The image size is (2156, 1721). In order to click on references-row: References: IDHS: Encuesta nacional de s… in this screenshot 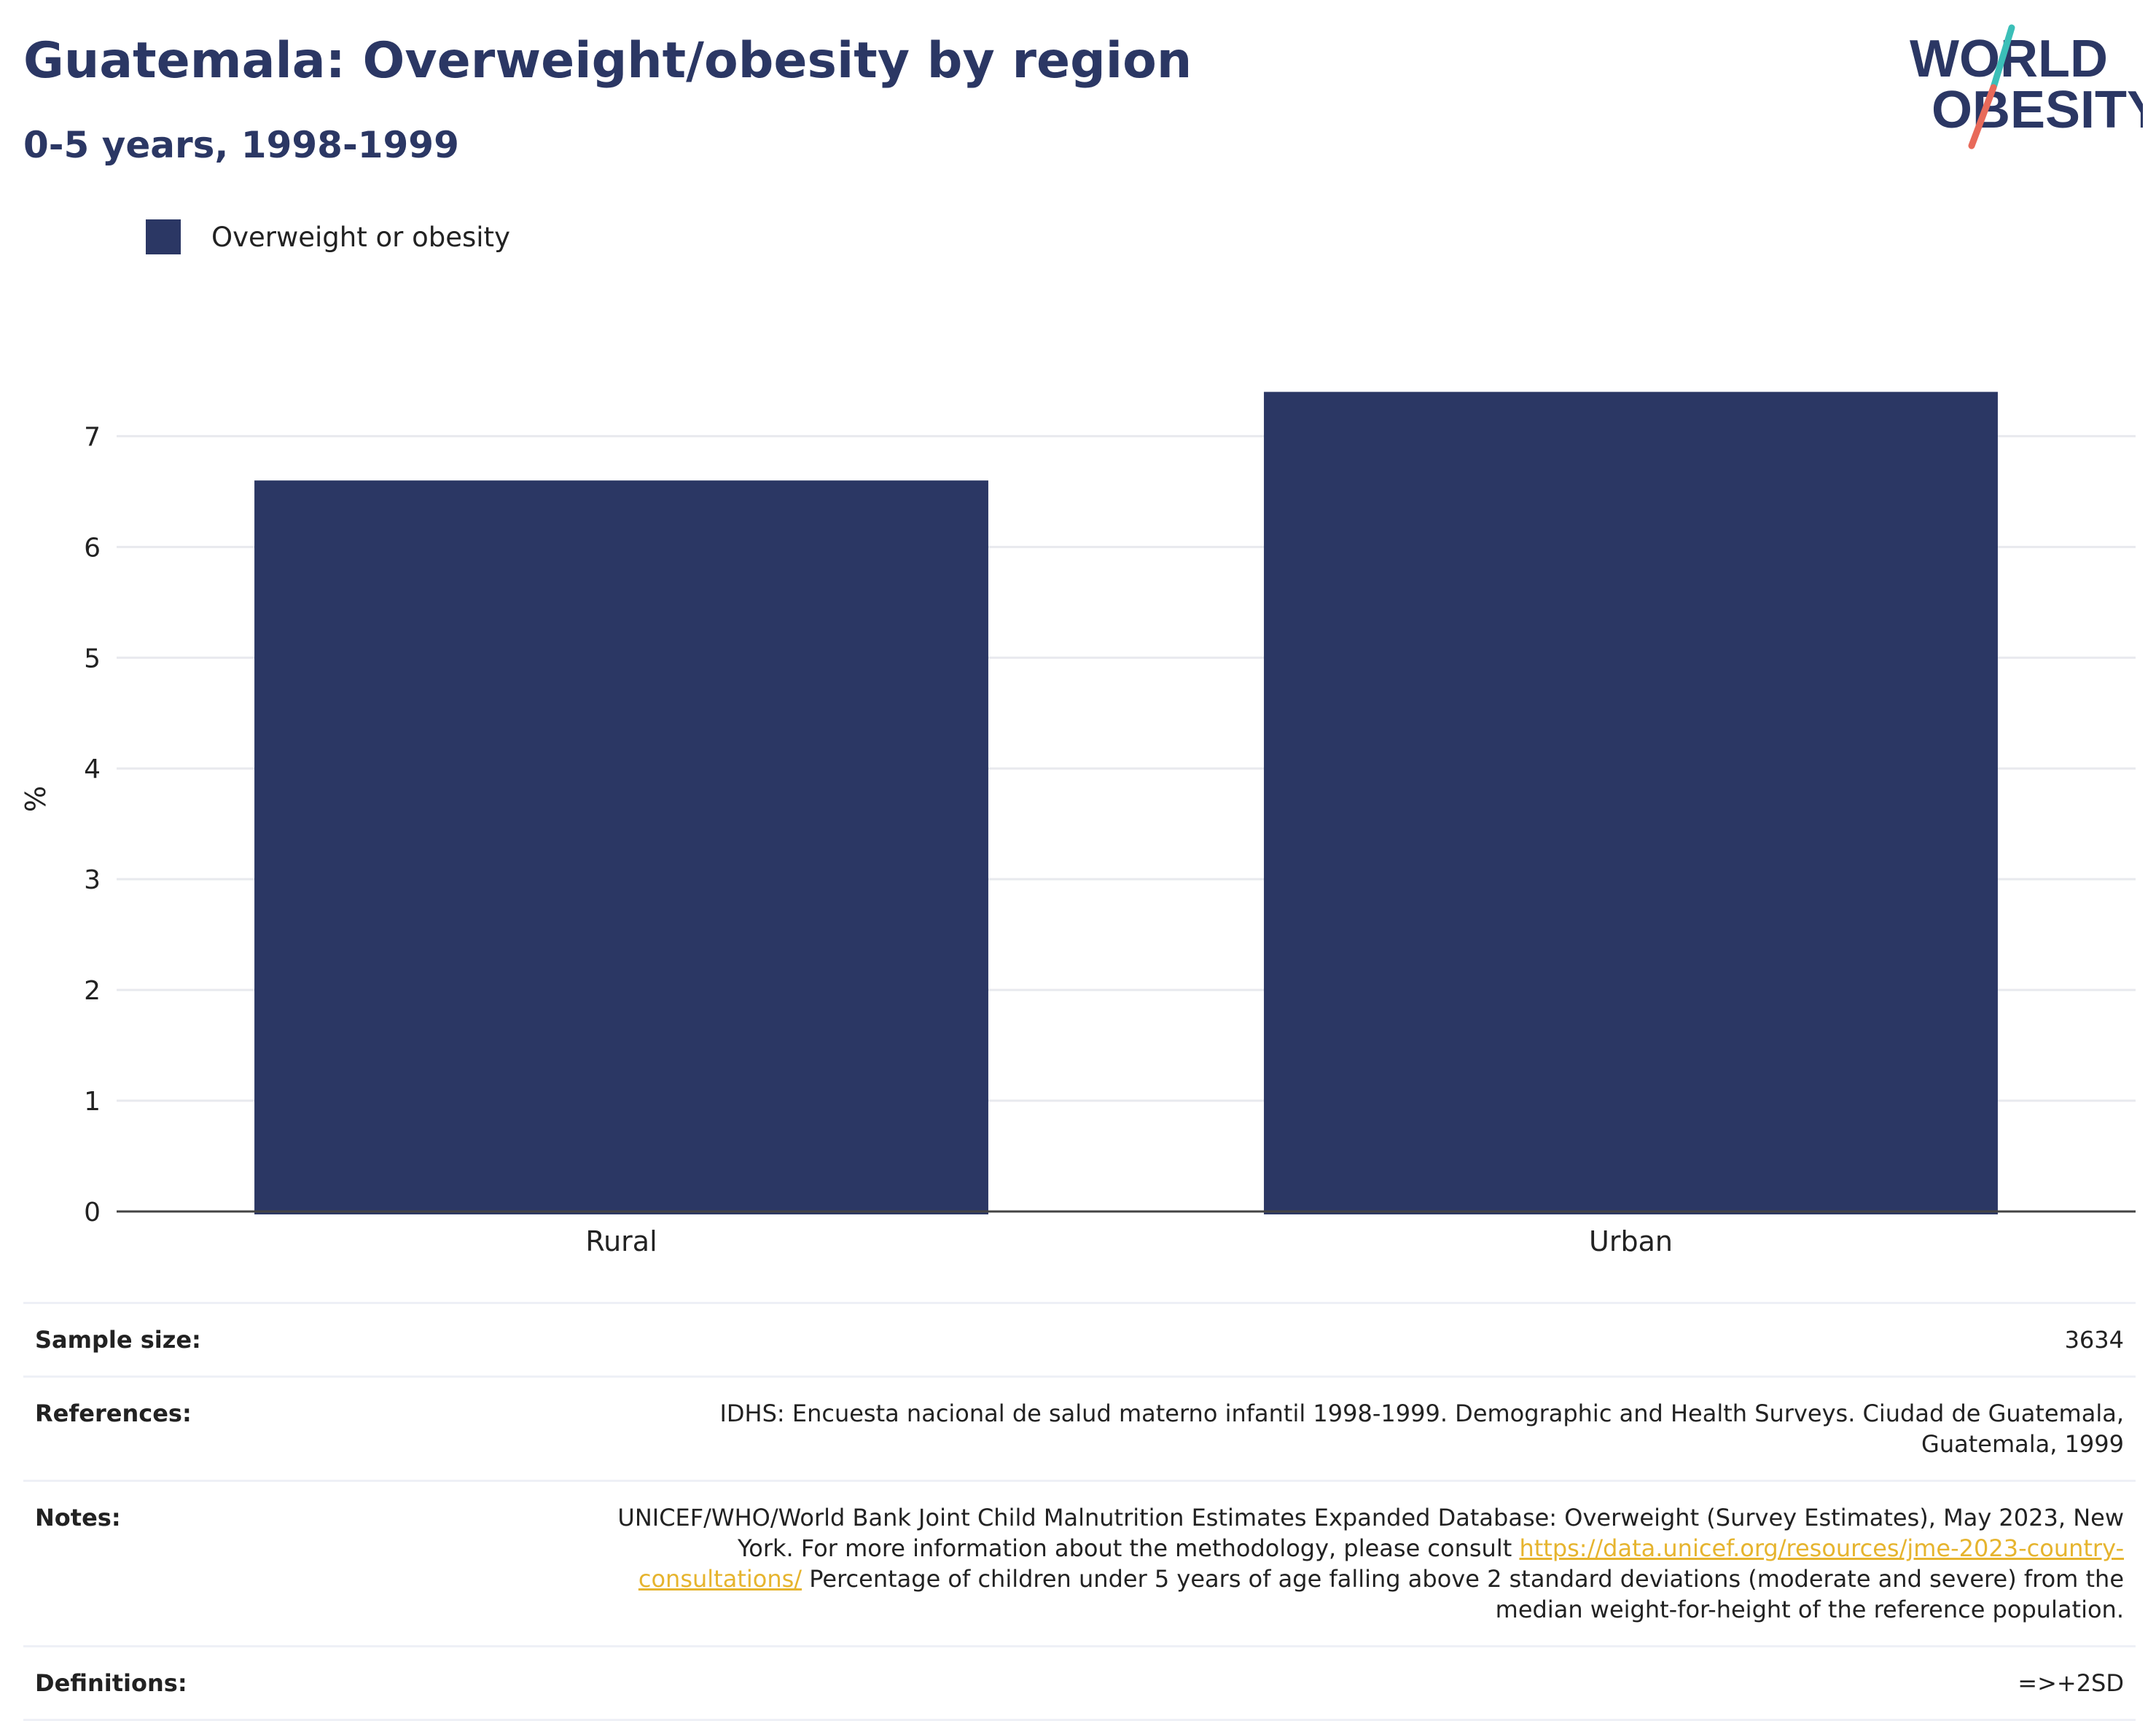, I will do `click(1079, 1427)`.